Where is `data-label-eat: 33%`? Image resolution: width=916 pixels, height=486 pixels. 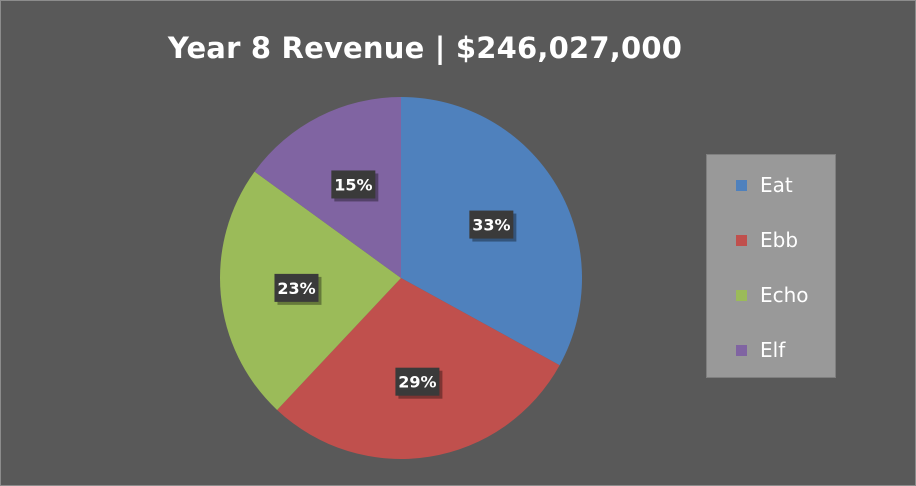
data-label-eat: 33% is located at coordinates (493, 226).